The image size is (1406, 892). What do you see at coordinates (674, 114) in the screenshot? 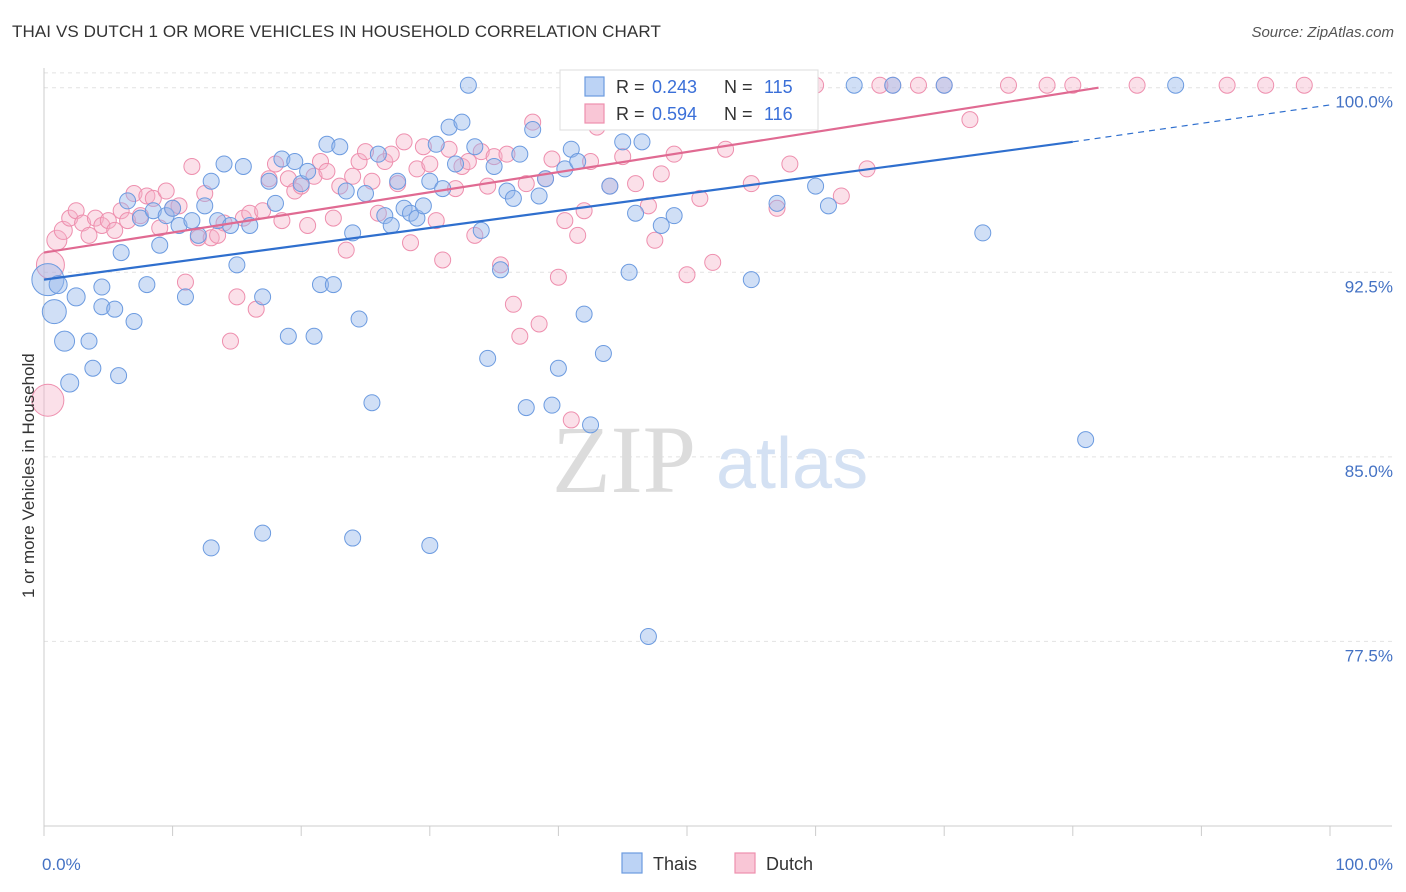
I see `legend-r-value-dutch: 0.594` at bounding box center [674, 114].